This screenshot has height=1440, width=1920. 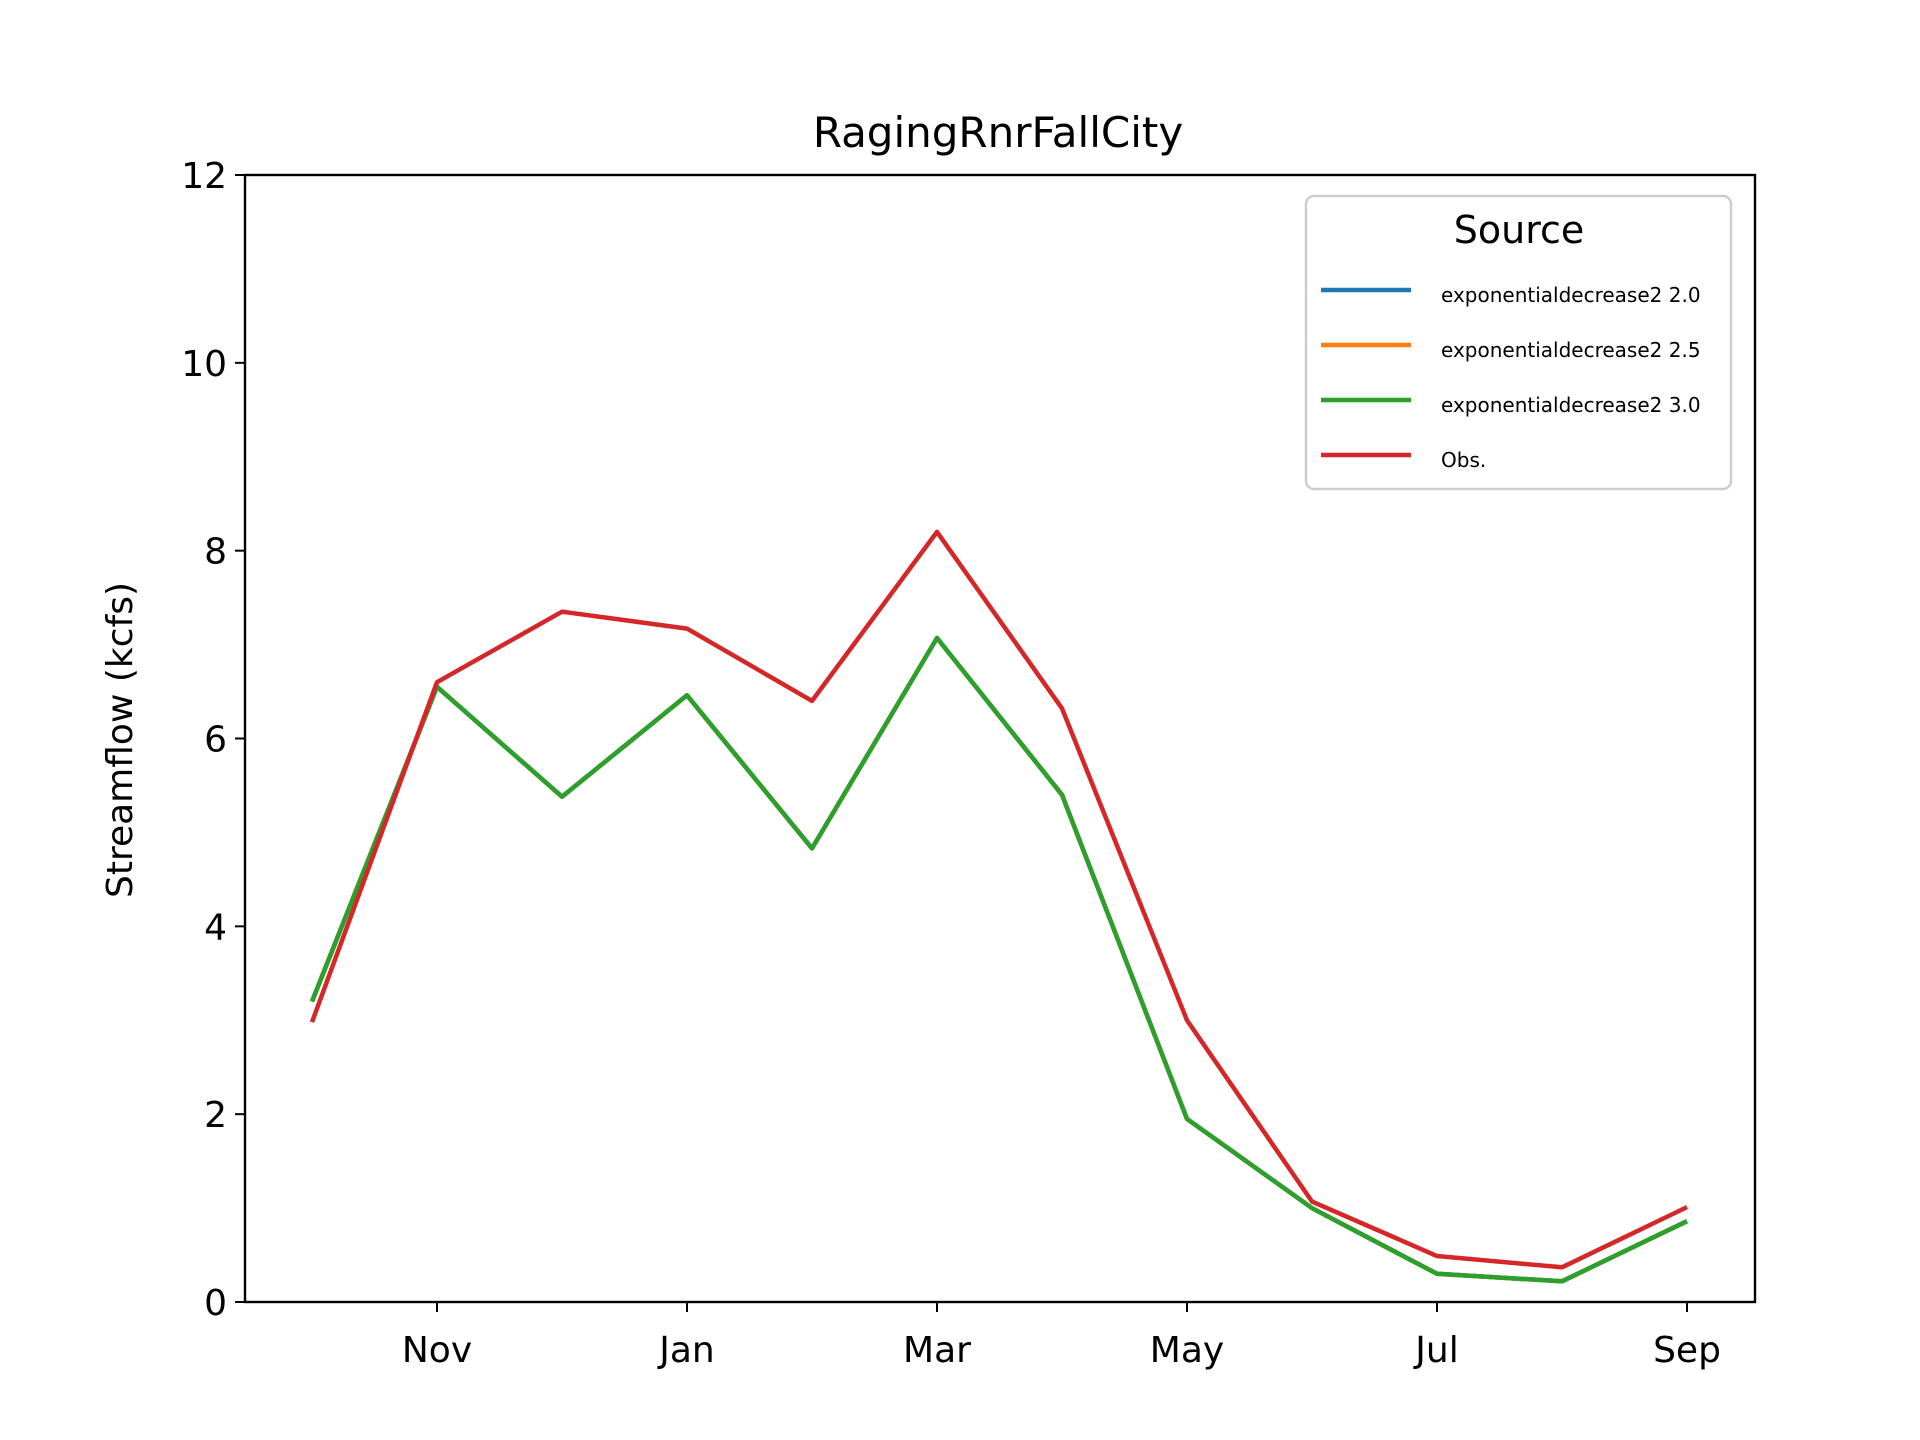 What do you see at coordinates (1519, 230) in the screenshot?
I see `legend-title: Source` at bounding box center [1519, 230].